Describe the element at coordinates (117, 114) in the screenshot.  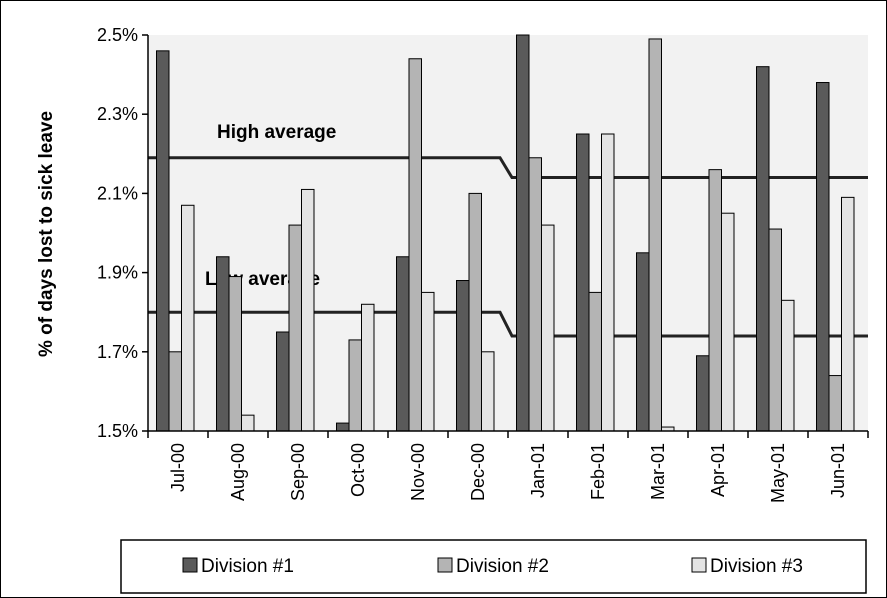
I see `y-tick-label: 2.3%` at that location.